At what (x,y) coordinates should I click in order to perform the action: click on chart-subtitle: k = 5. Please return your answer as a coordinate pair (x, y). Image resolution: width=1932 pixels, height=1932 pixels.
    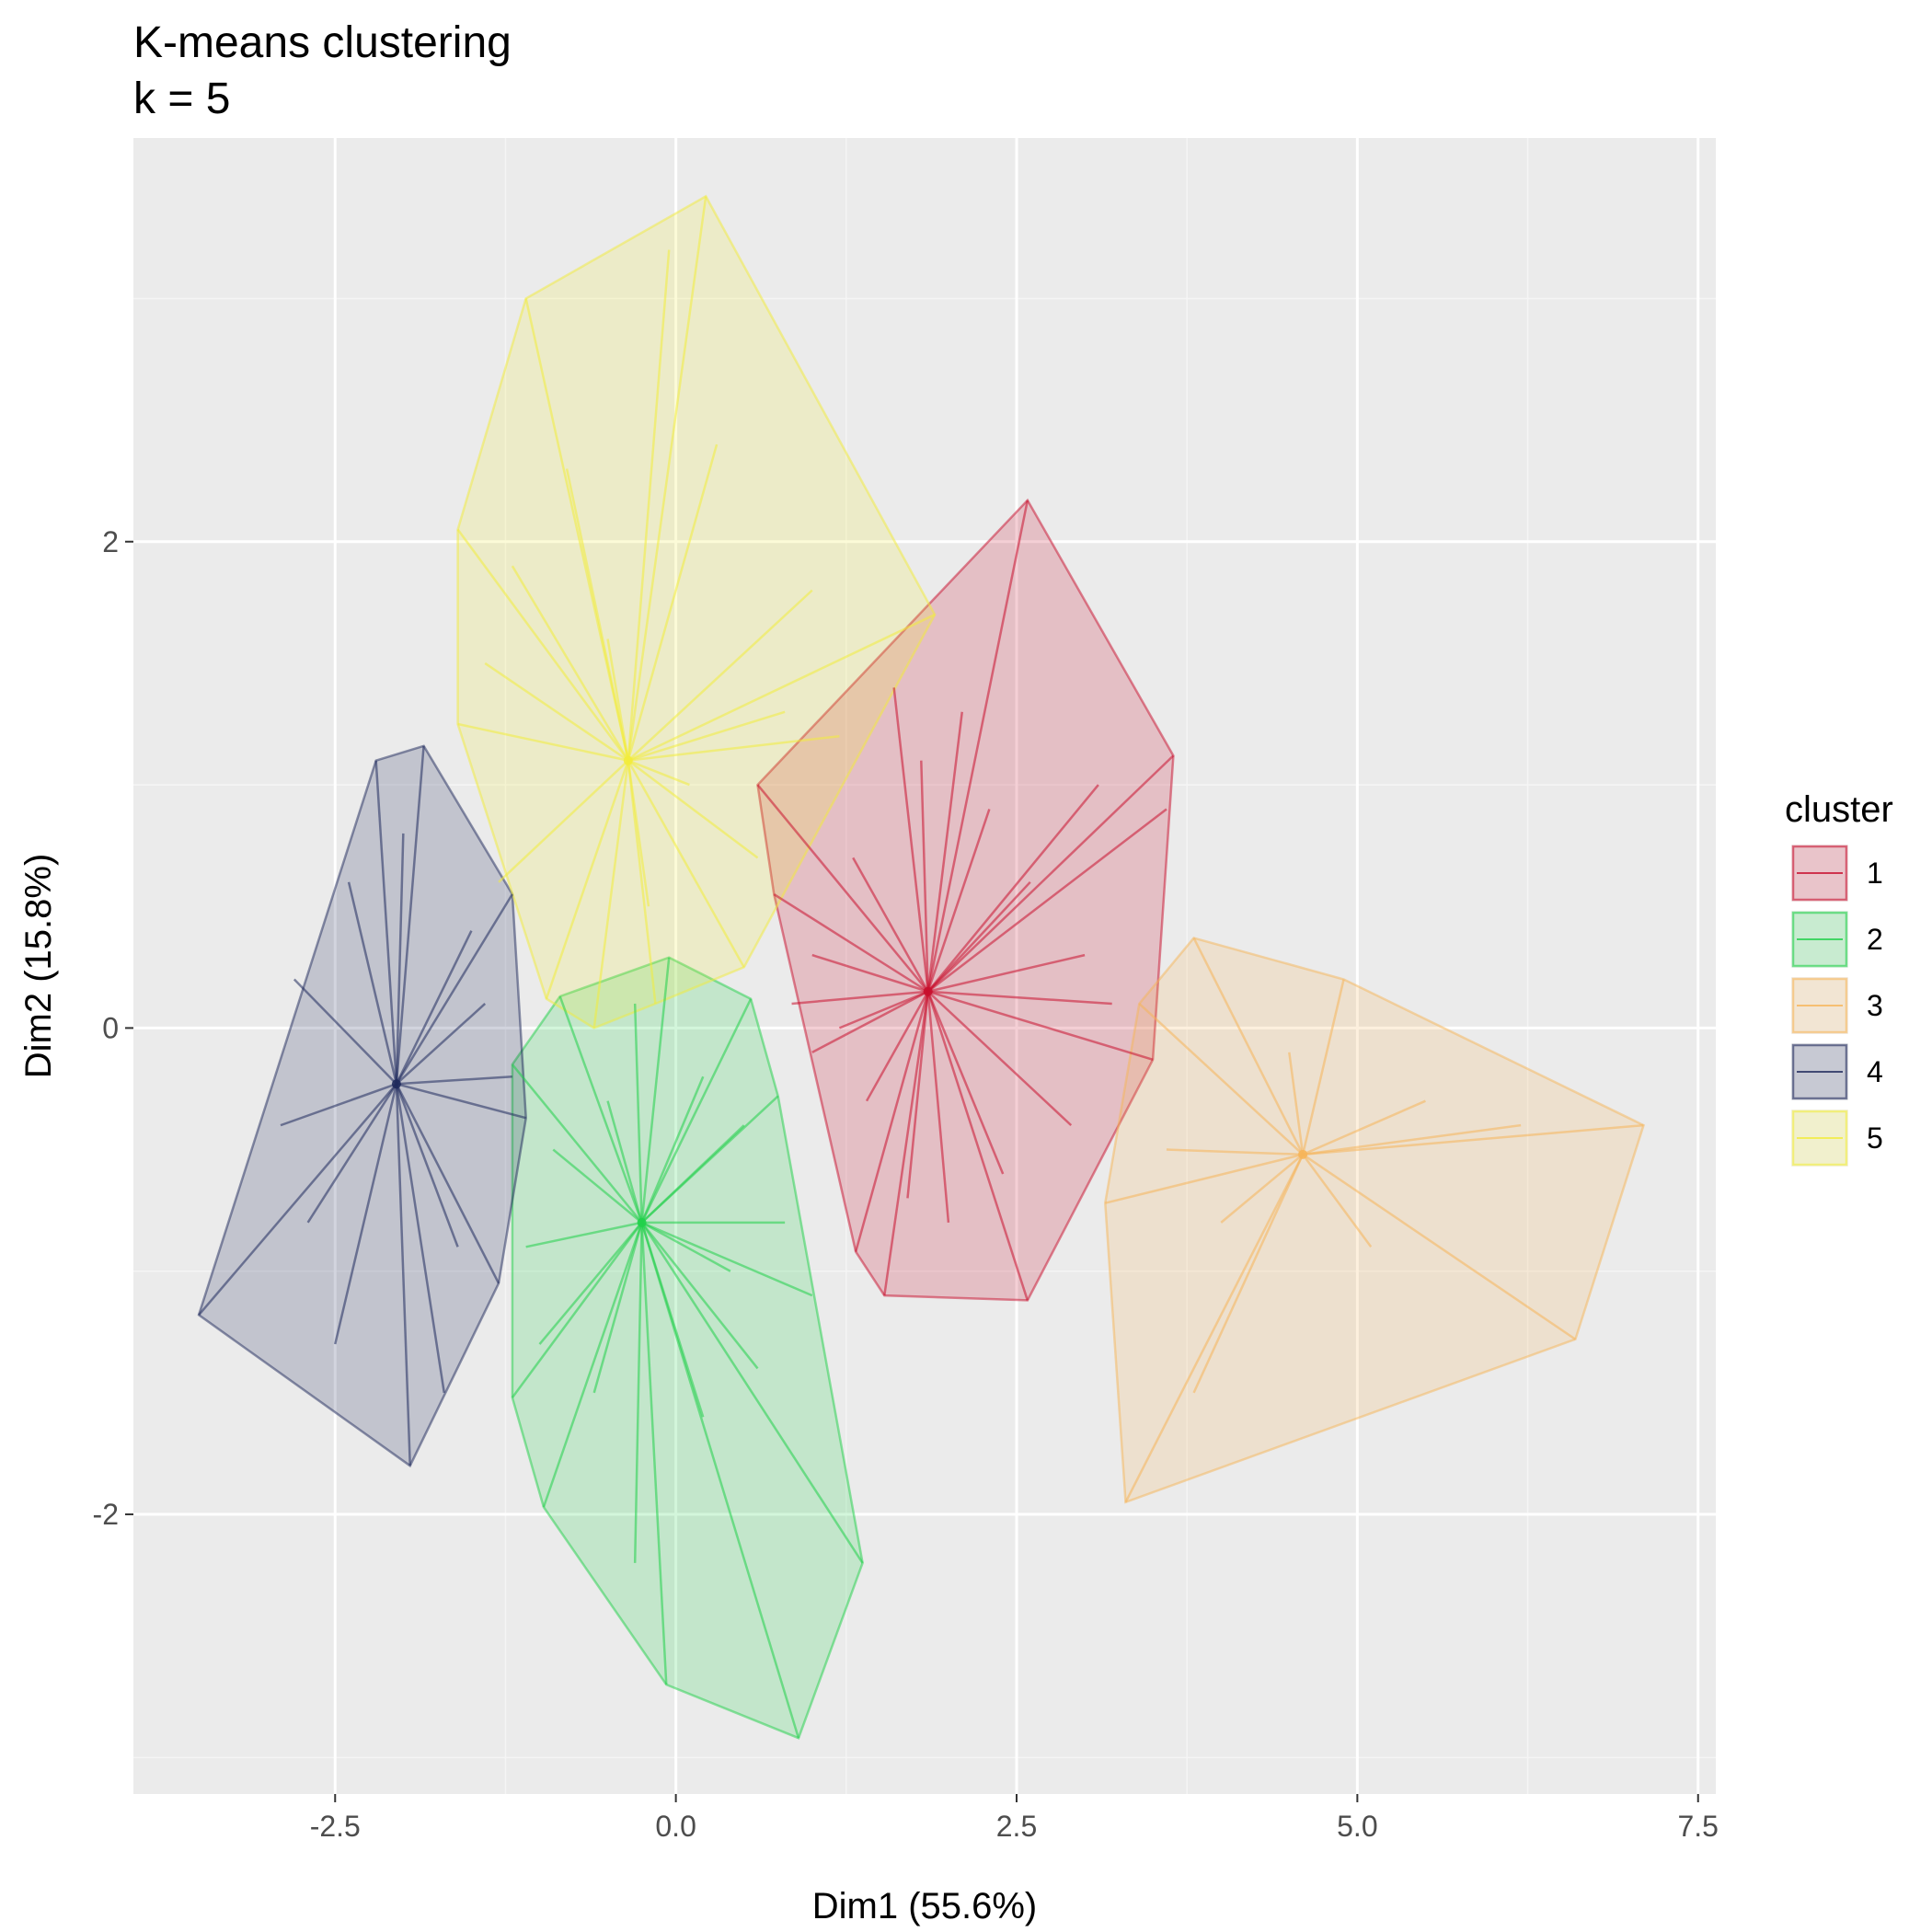
    Looking at the image, I should click on (181, 99).